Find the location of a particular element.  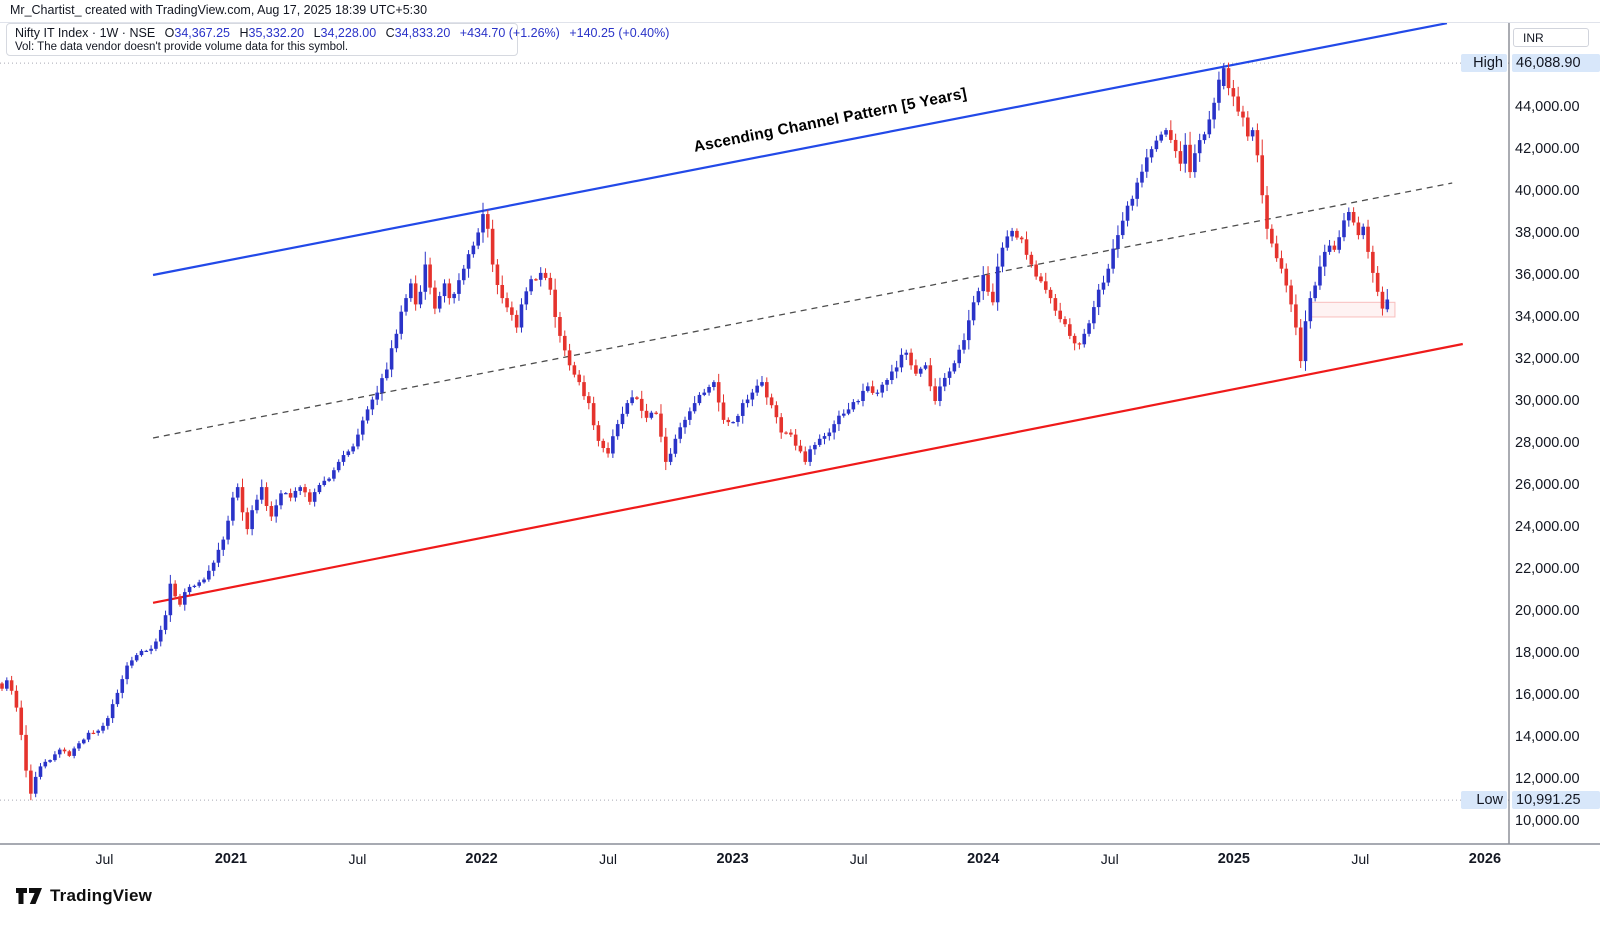

price-tick-label: 26,000.00 is located at coordinates (1547, 485).